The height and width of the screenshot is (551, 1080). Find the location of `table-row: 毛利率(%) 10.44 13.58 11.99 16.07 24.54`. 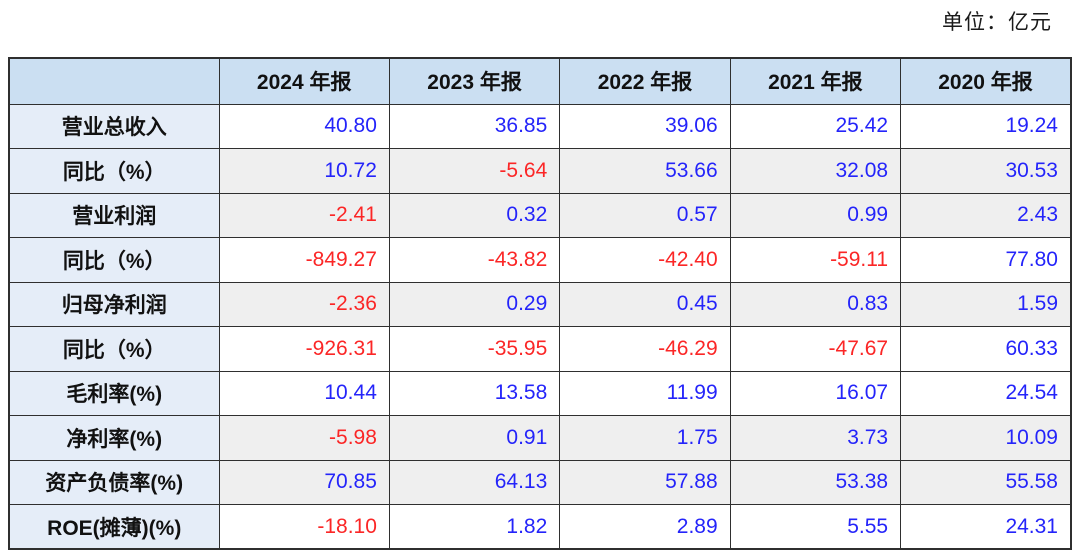

table-row: 毛利率(%) 10.44 13.58 11.99 16.07 24.54 is located at coordinates (540, 393).